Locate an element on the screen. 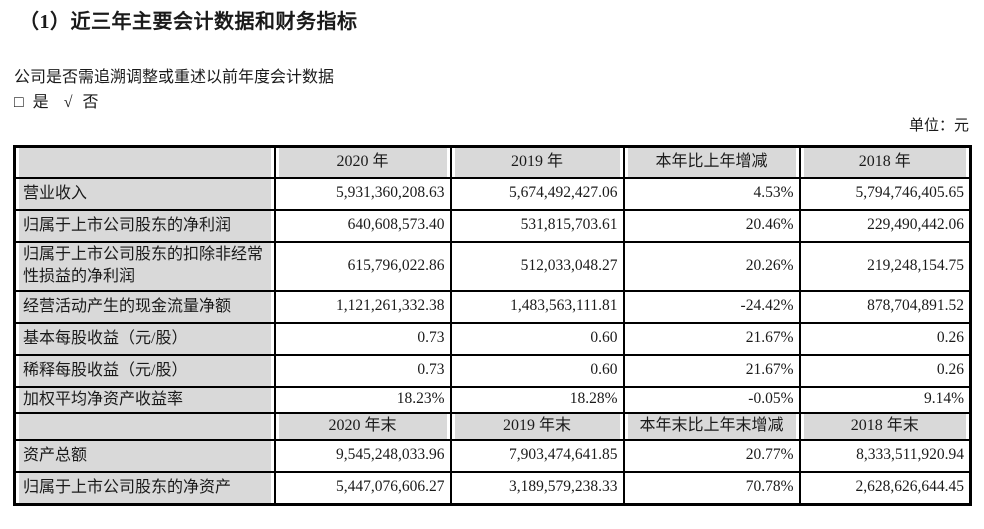 Image resolution: width=984 pixels, height=529 pixels. unit-note: 单位：元 is located at coordinates (938, 126).